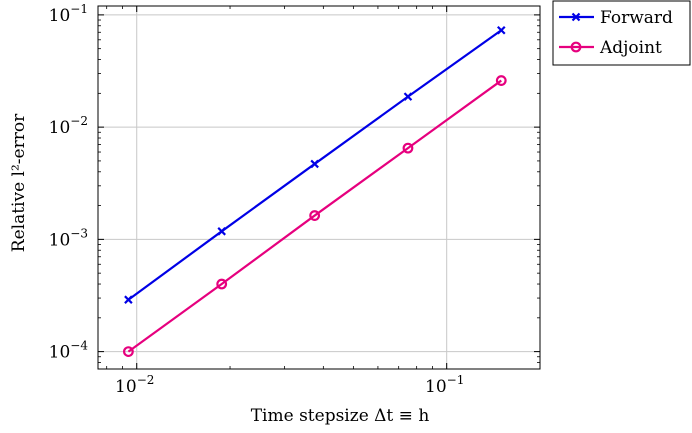 The image size is (692, 433). What do you see at coordinates (444, 385) in the screenshot?
I see `x-tick-label: 10⁻¹` at bounding box center [444, 385].